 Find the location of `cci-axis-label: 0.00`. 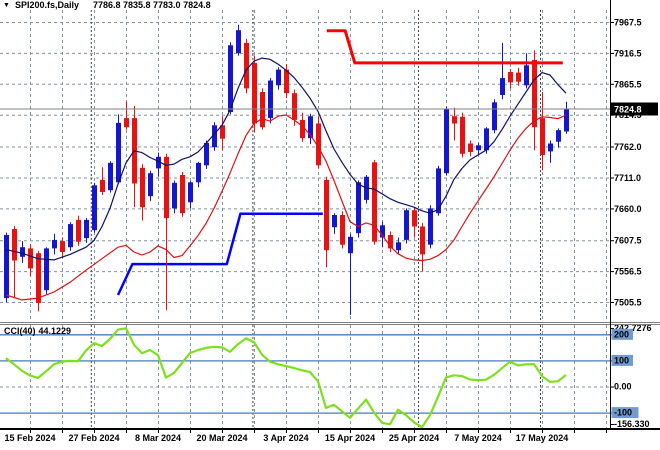

cci-axis-label: 0.00 is located at coordinates (623, 387).